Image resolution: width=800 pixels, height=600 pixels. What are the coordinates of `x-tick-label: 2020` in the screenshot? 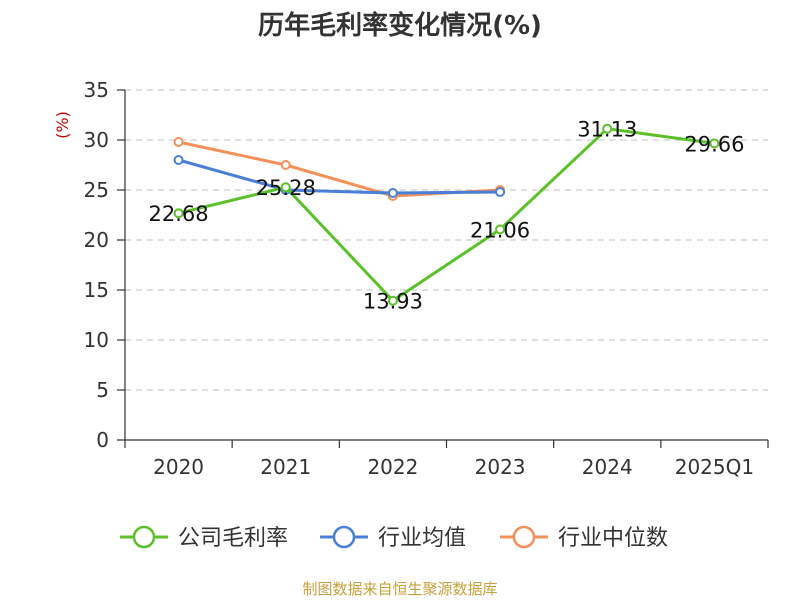 It's located at (178, 467).